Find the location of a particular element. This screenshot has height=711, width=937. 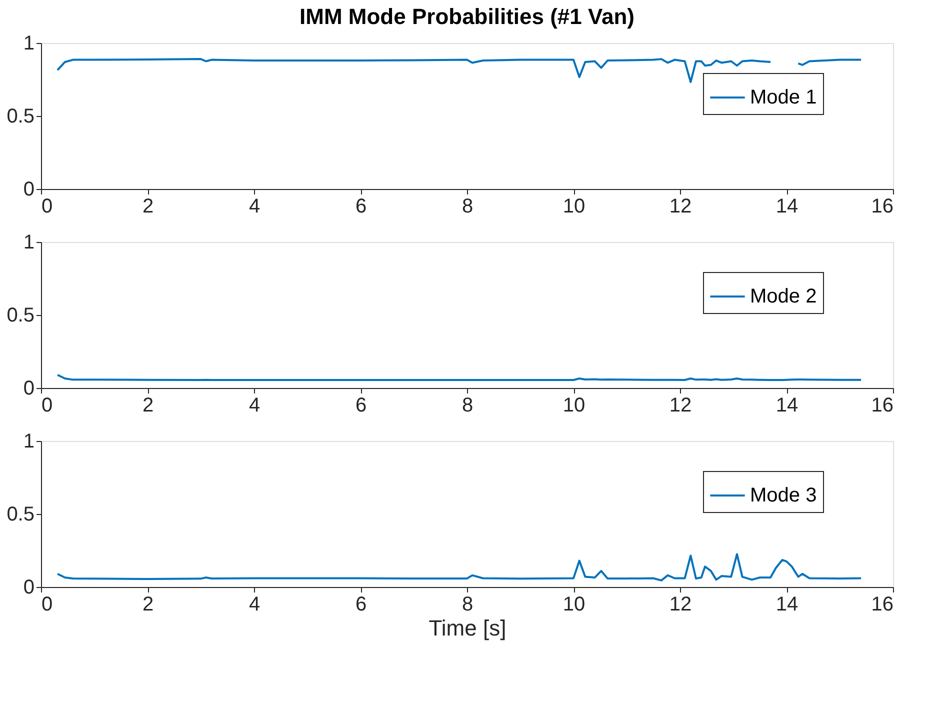

chart-title: IMM Mode Probabilities (#1 Van) is located at coordinates (467, 16).